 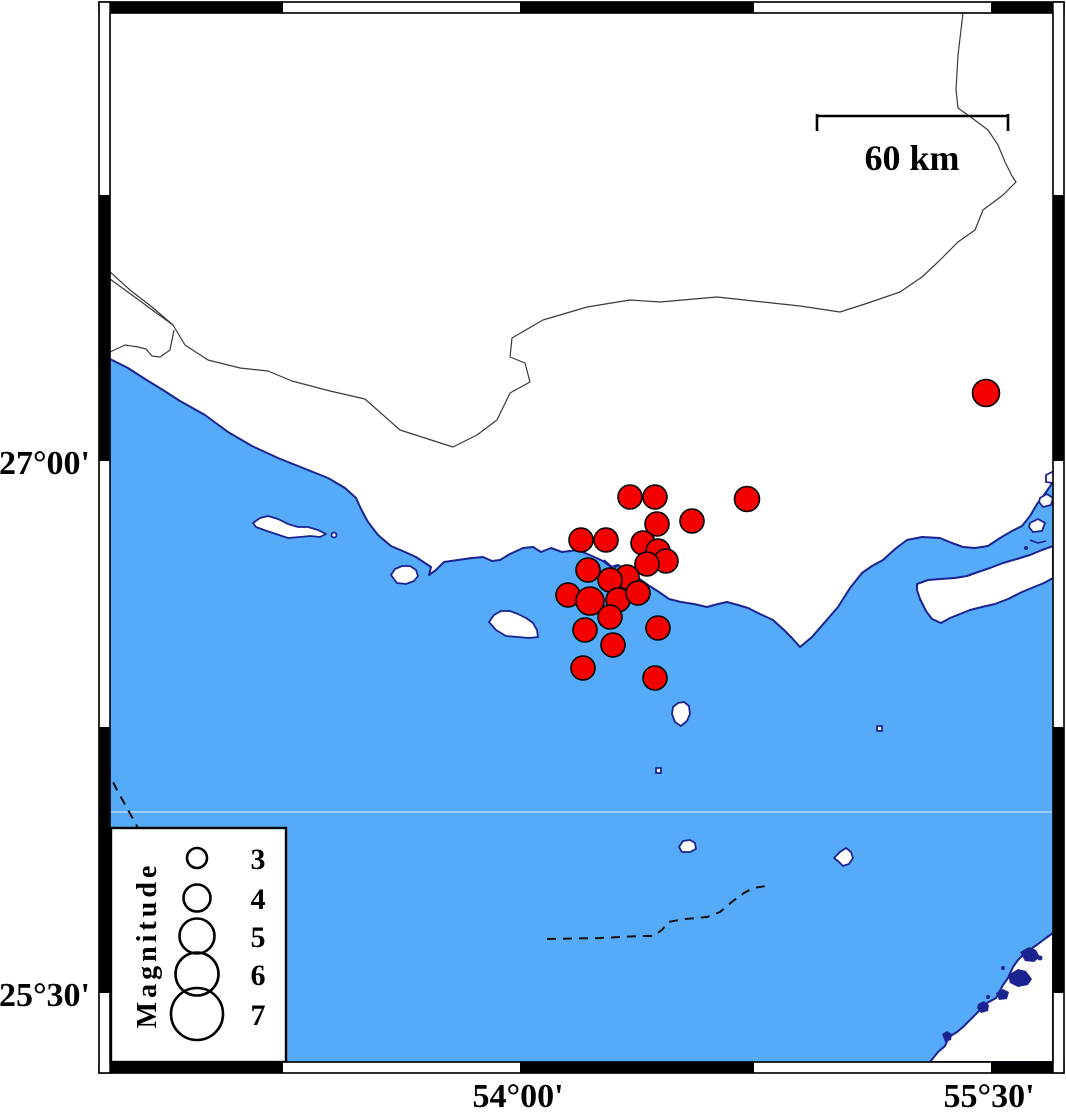 I want to click on legend-magnitude-value: 4, so click(x=258, y=899).